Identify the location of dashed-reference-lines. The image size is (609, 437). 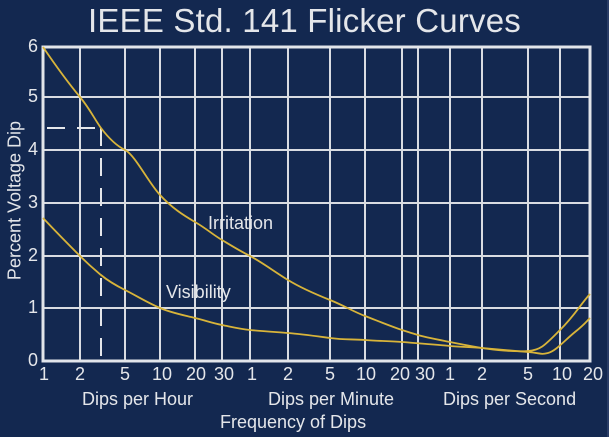
(74, 244).